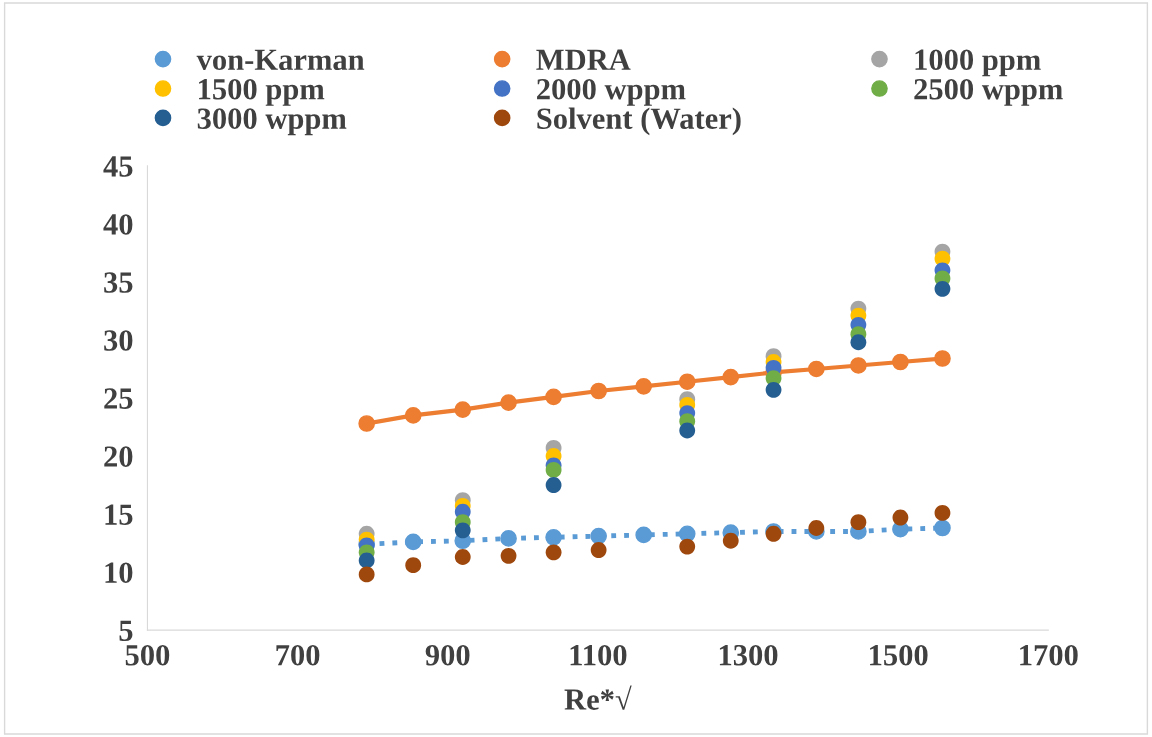 The height and width of the screenshot is (737, 1152). What do you see at coordinates (280, 60) in the screenshot?
I see `legend-label: von-Karman` at bounding box center [280, 60].